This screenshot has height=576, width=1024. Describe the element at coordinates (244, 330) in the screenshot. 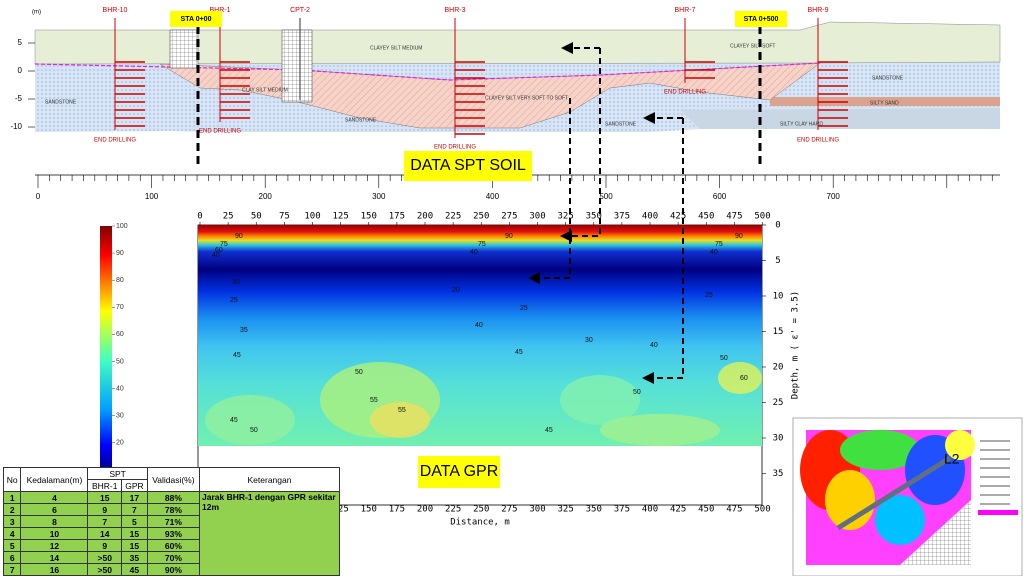

I see `contour-label: 35` at that location.